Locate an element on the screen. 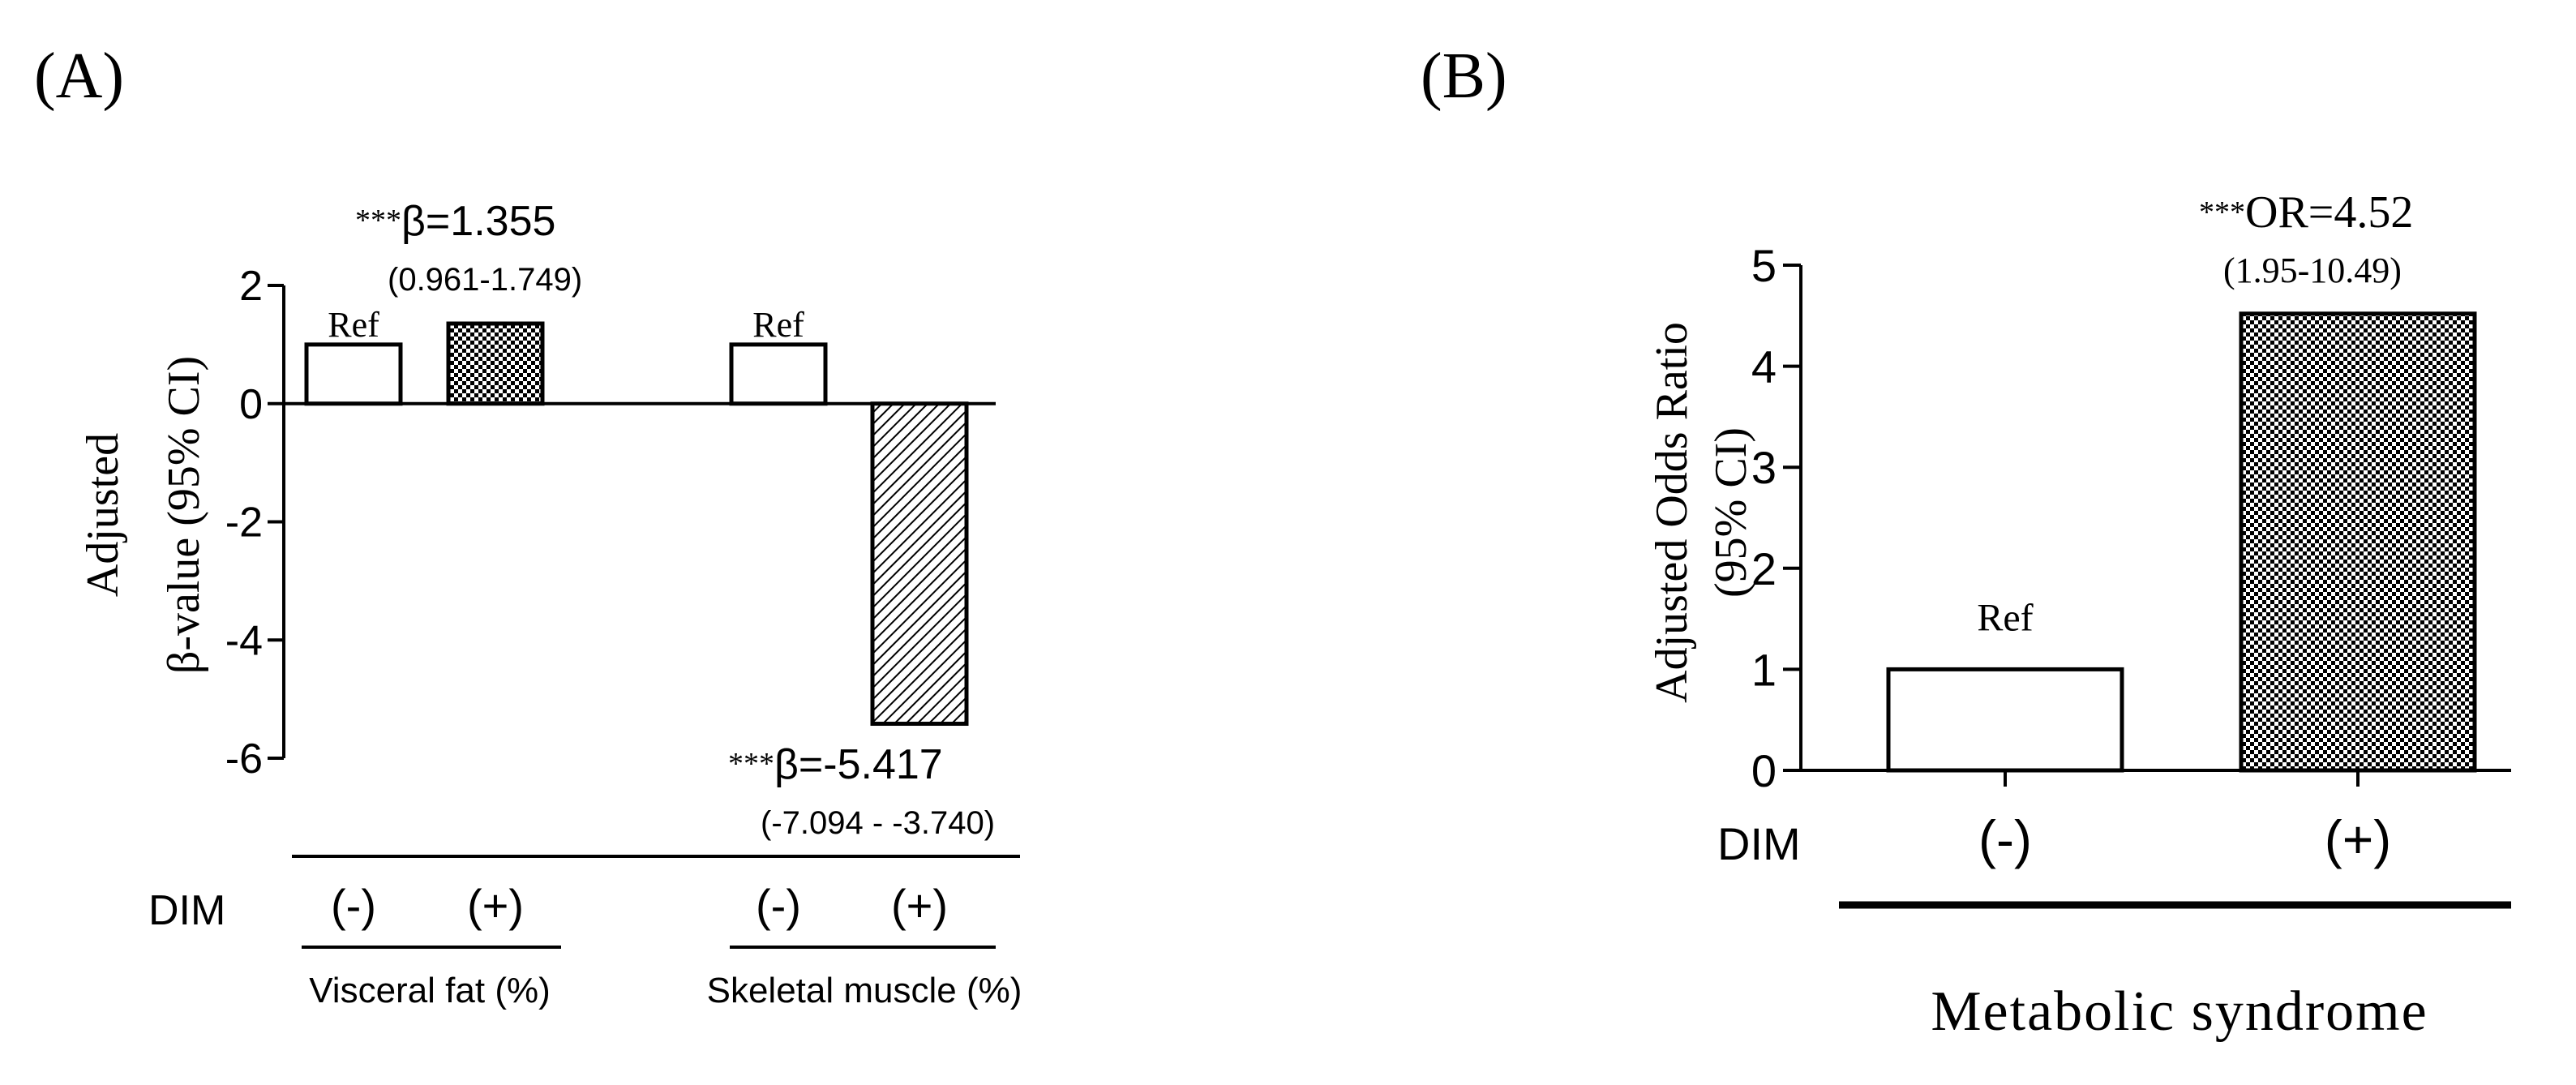 The height and width of the screenshot is (1085, 2576). panel-b-annotation-text: OR=4.52 is located at coordinates (2329, 212).